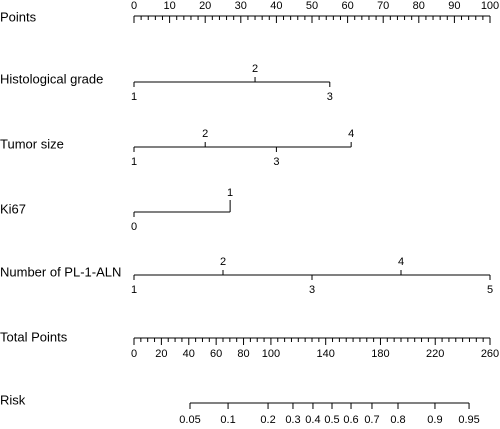 This screenshot has width=500, height=429. Describe the element at coordinates (241, 6) in the screenshot. I see `tick-label: 30` at that location.